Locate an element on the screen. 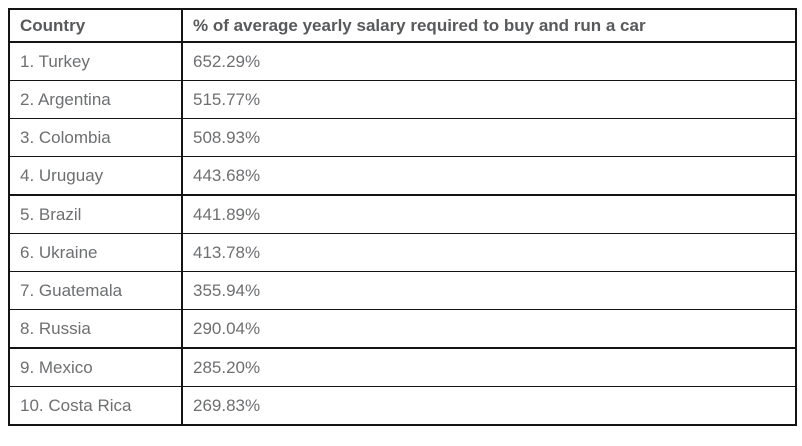 The height and width of the screenshot is (446, 802). value-cell: 652.29% is located at coordinates (489, 61).